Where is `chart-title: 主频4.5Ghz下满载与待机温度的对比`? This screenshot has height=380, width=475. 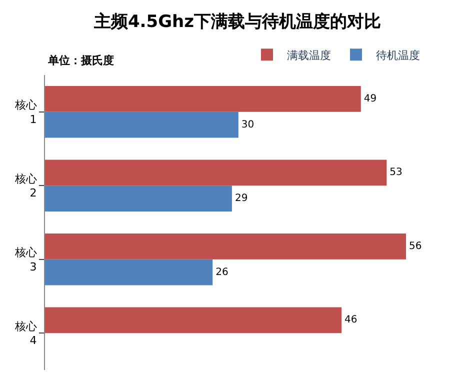
chart-title: 主频4.5Ghz下满载与待机温度的对比 is located at coordinates (237, 22).